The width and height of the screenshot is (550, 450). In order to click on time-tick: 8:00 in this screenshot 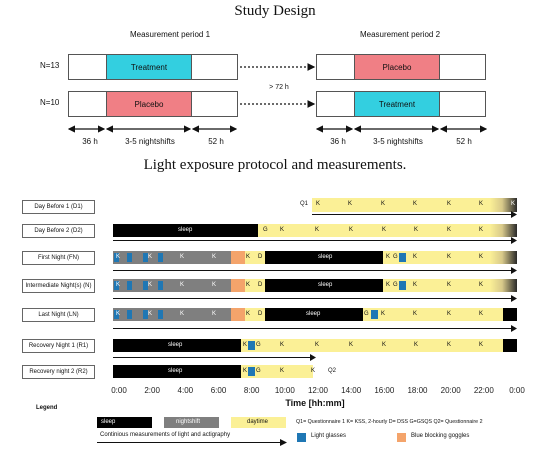, I will do `click(251, 390)`.